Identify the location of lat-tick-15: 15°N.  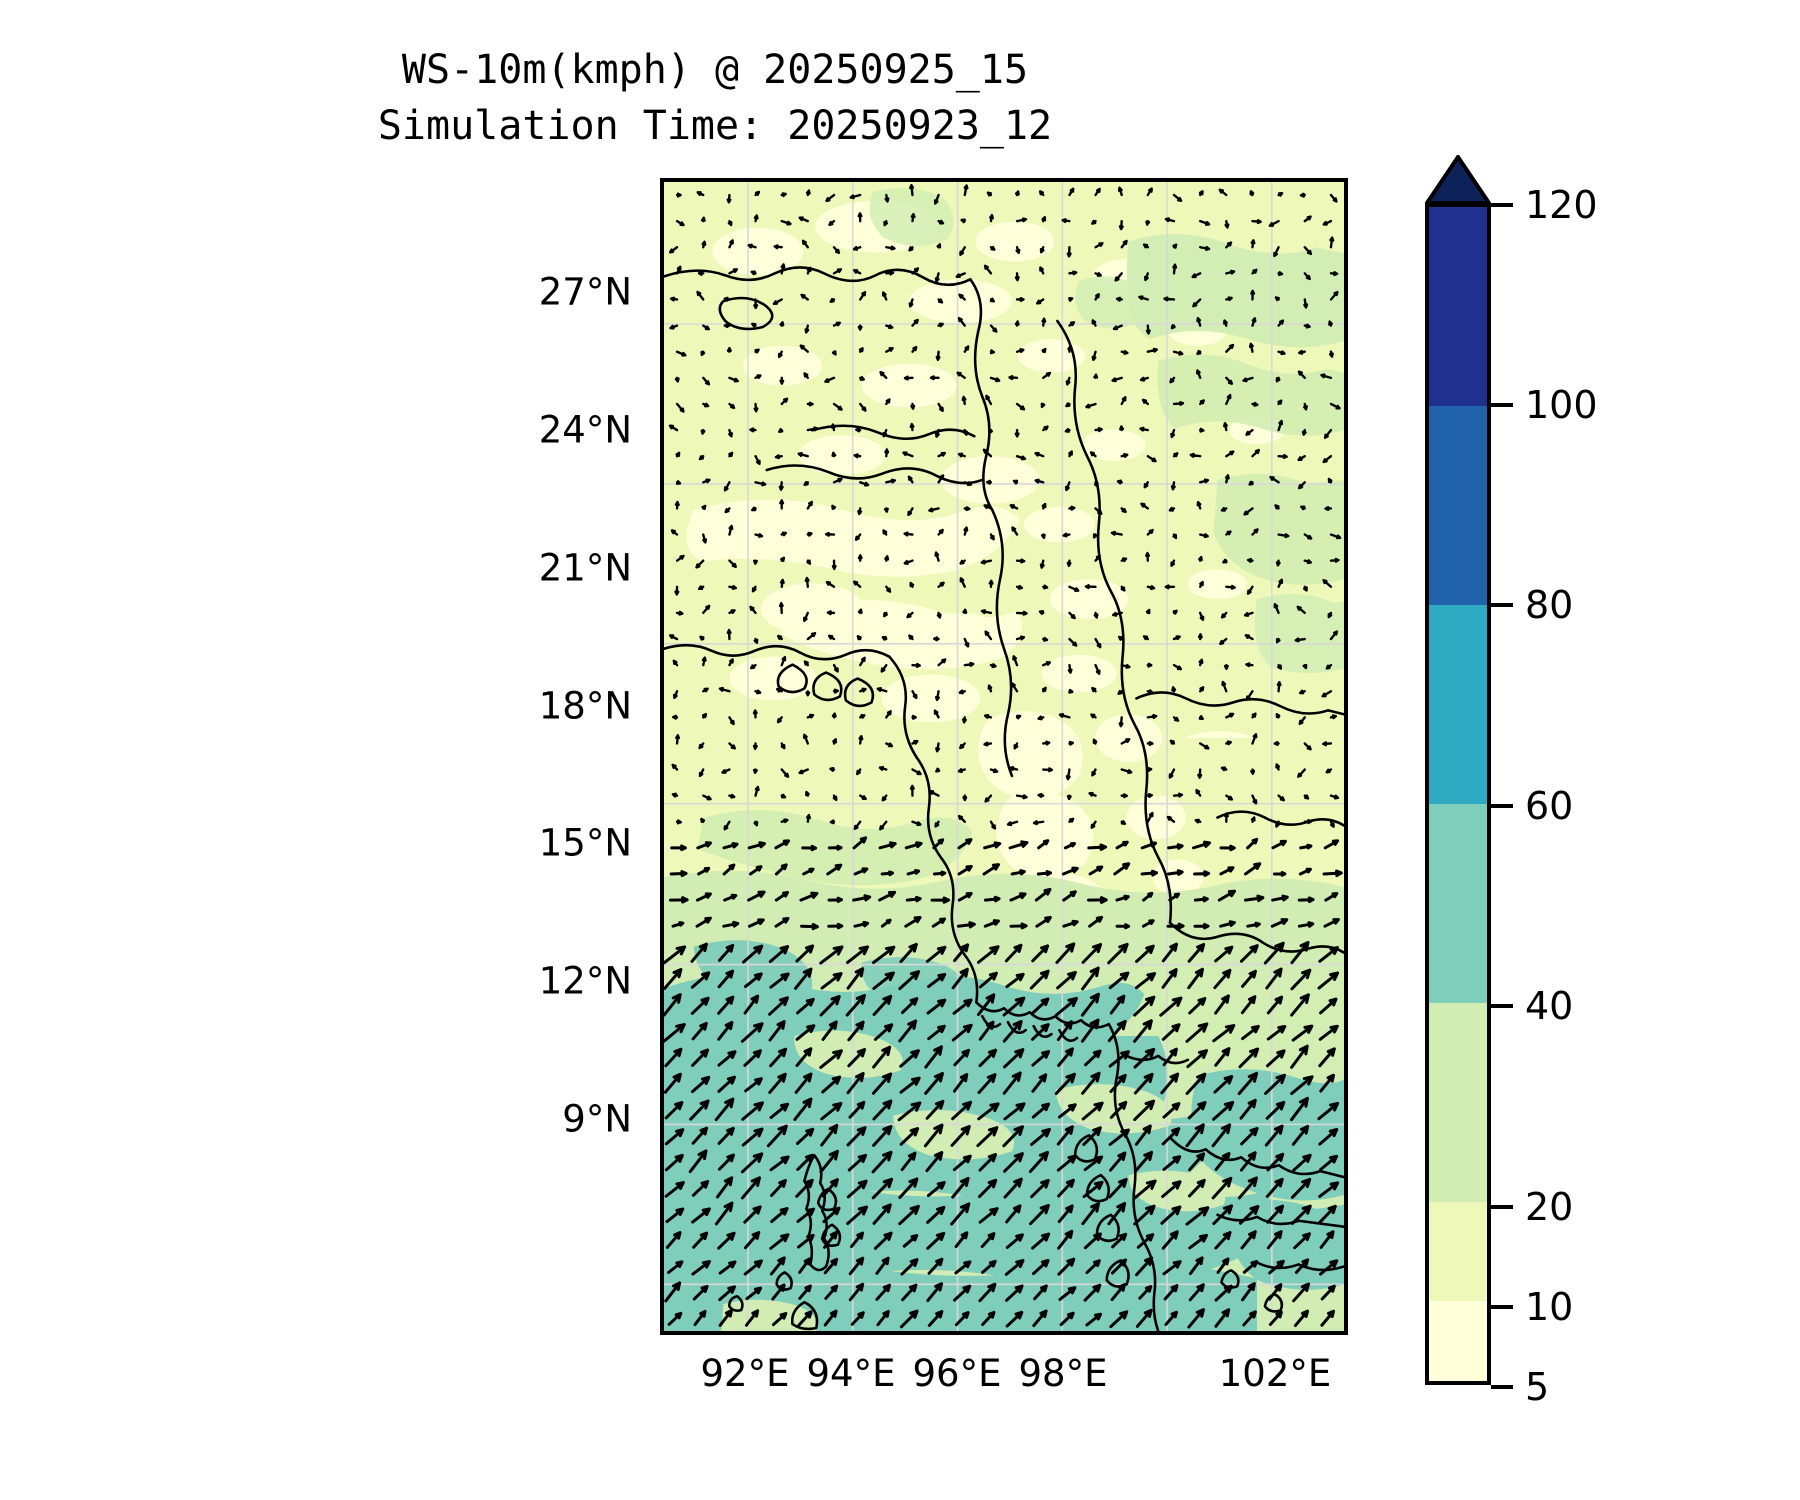
(585, 843).